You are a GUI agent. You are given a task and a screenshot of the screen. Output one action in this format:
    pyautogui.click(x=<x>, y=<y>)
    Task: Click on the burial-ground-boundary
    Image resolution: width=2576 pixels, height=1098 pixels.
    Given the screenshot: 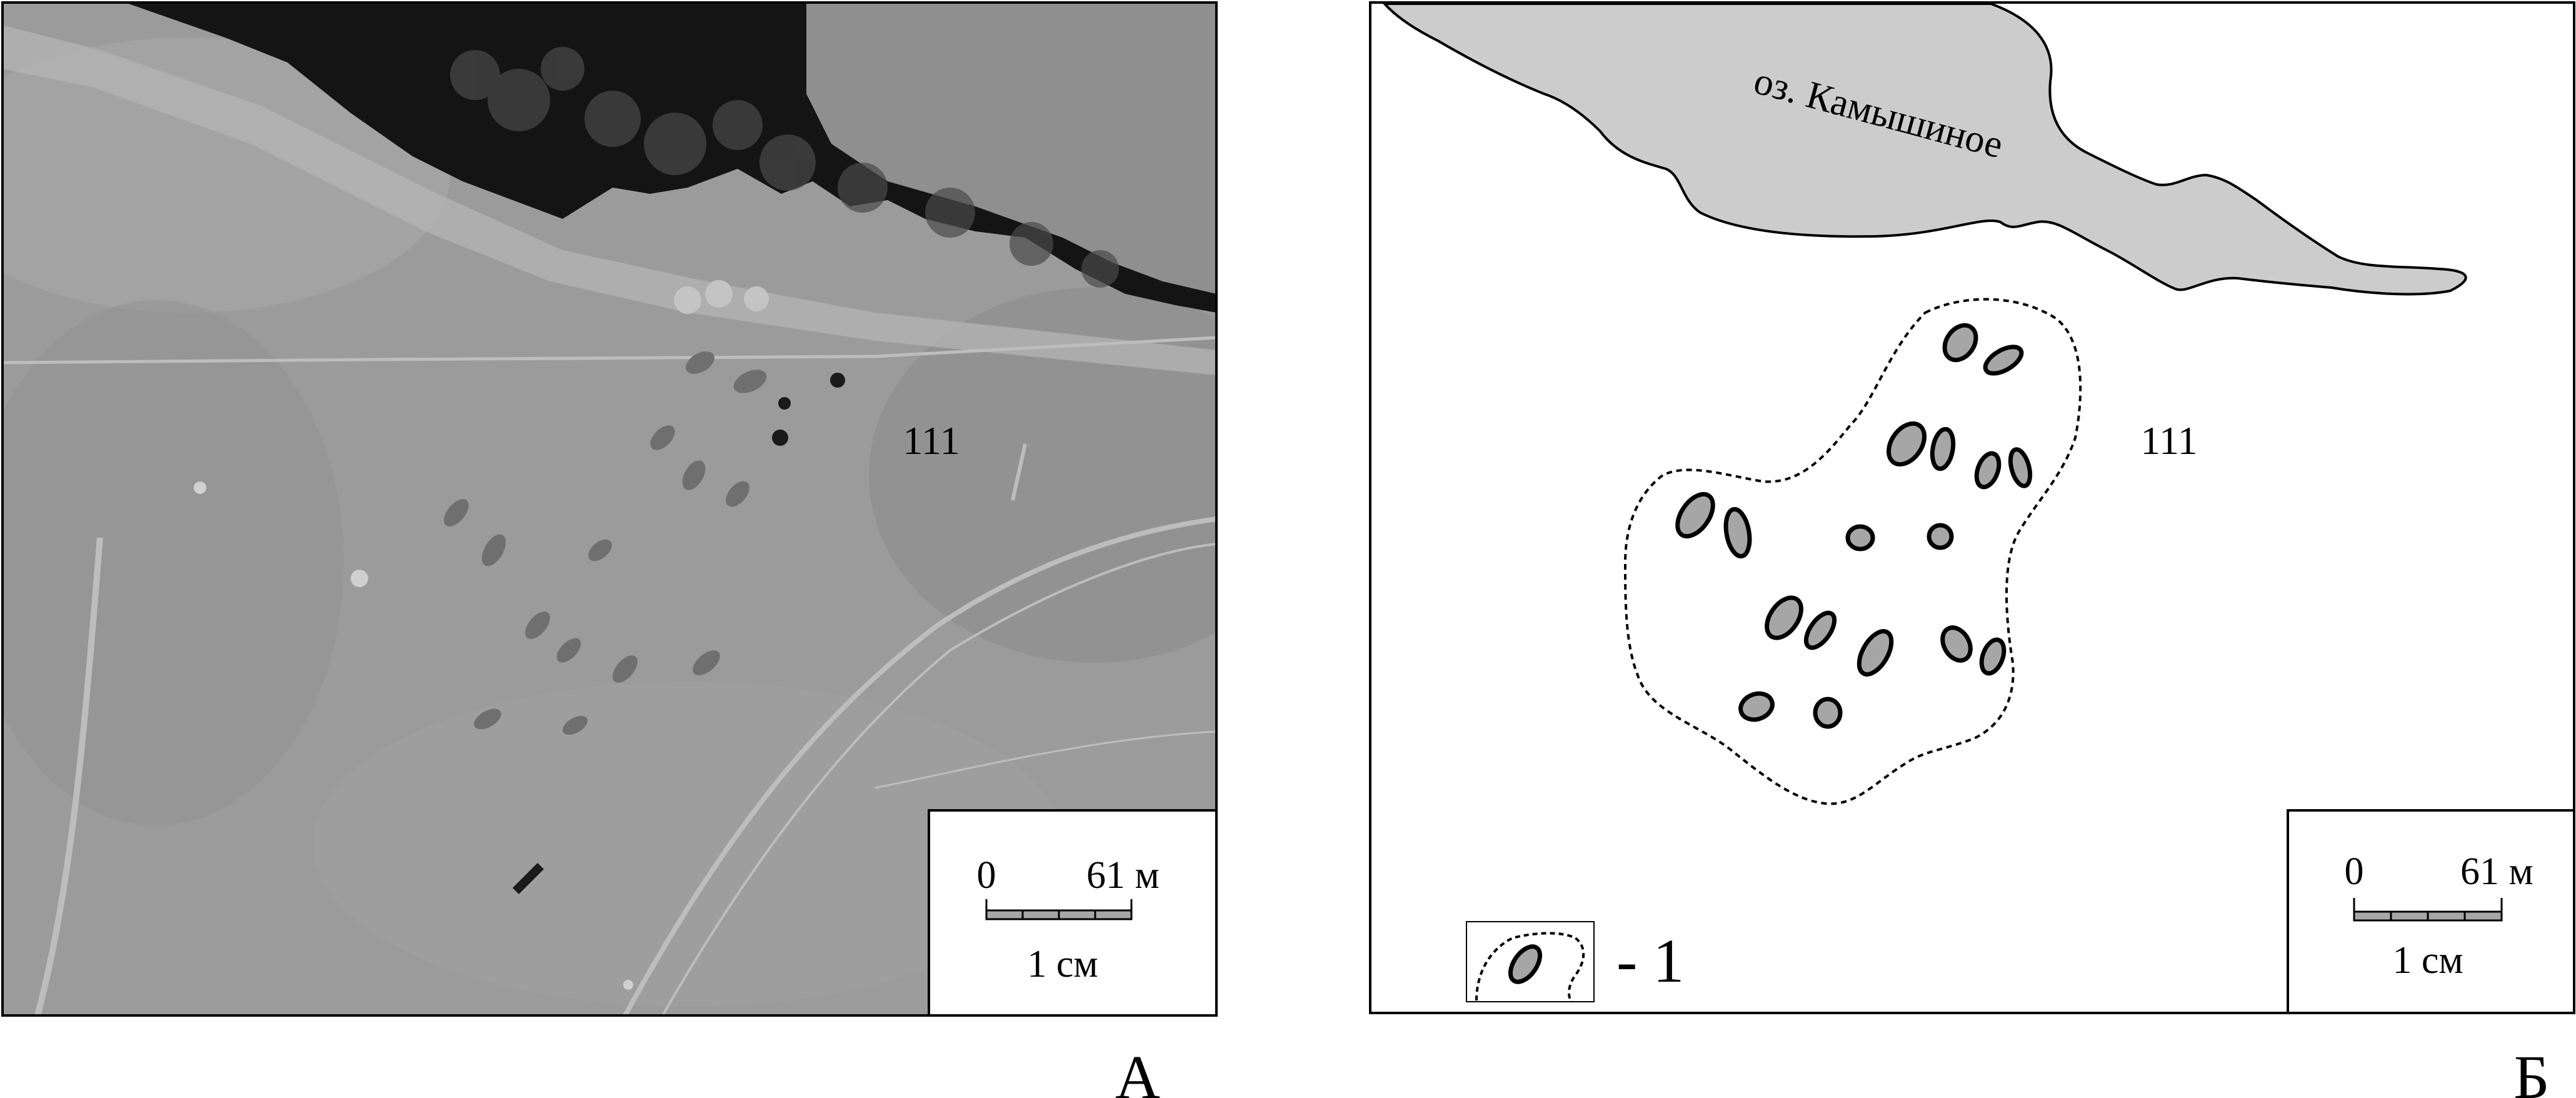 What is the action you would take?
    pyautogui.click(x=1852, y=551)
    